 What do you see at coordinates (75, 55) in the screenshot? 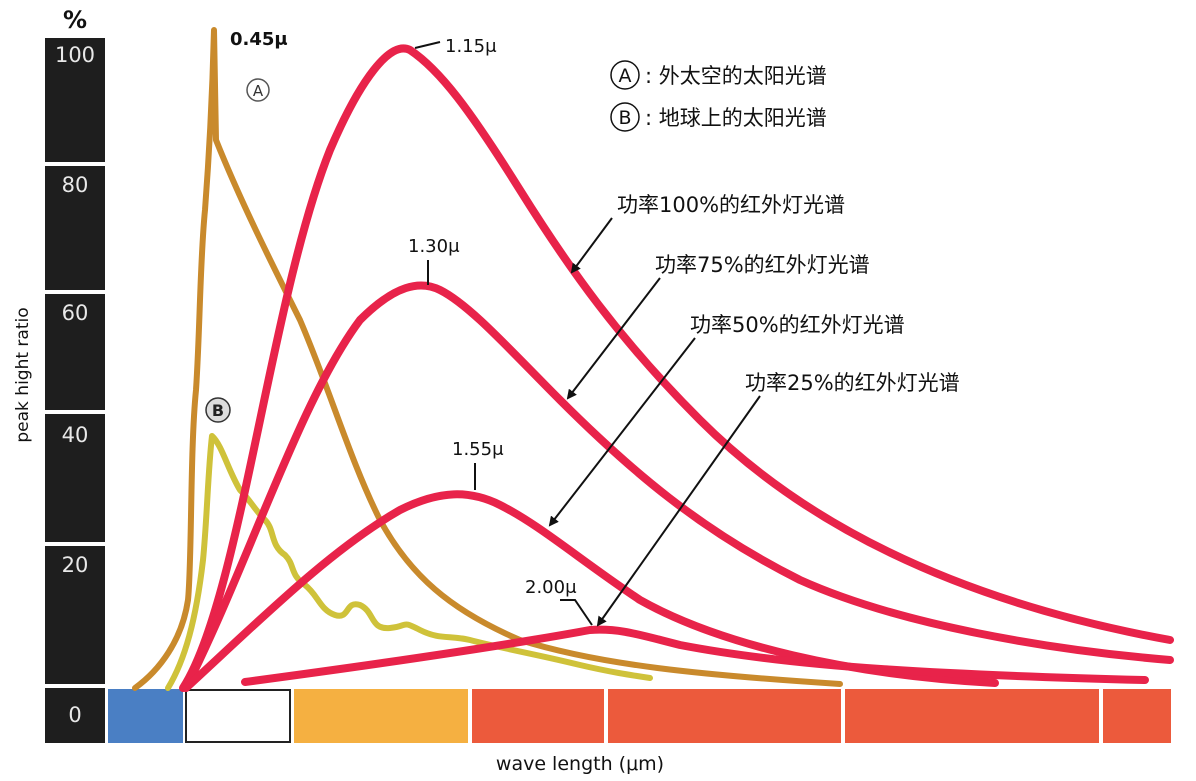
I see `y-tick-label: 100` at bounding box center [75, 55].